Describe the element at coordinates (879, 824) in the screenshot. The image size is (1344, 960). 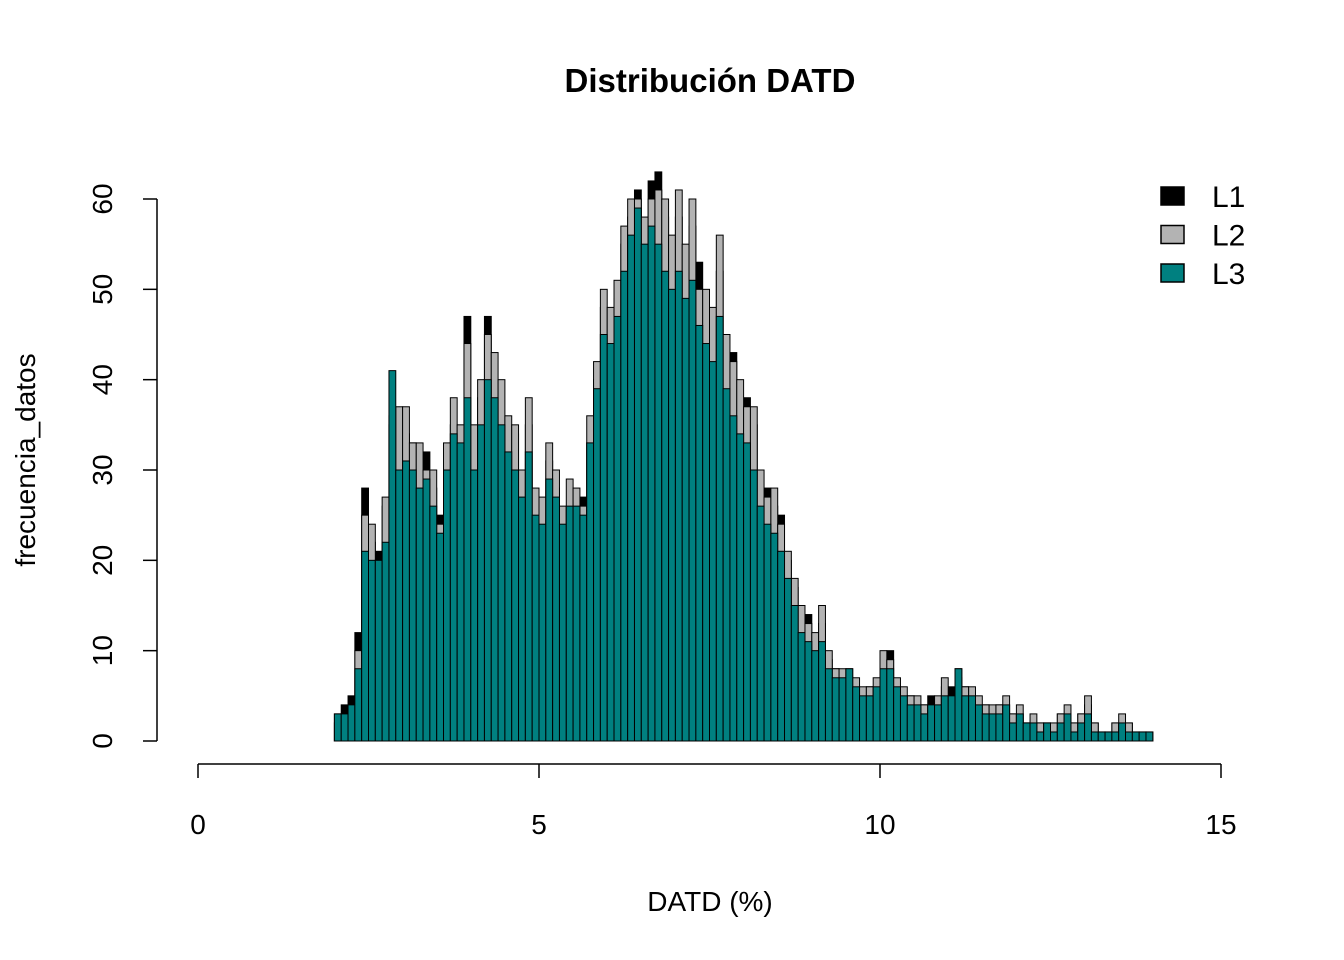
I see `x-tick-label: 10` at that location.